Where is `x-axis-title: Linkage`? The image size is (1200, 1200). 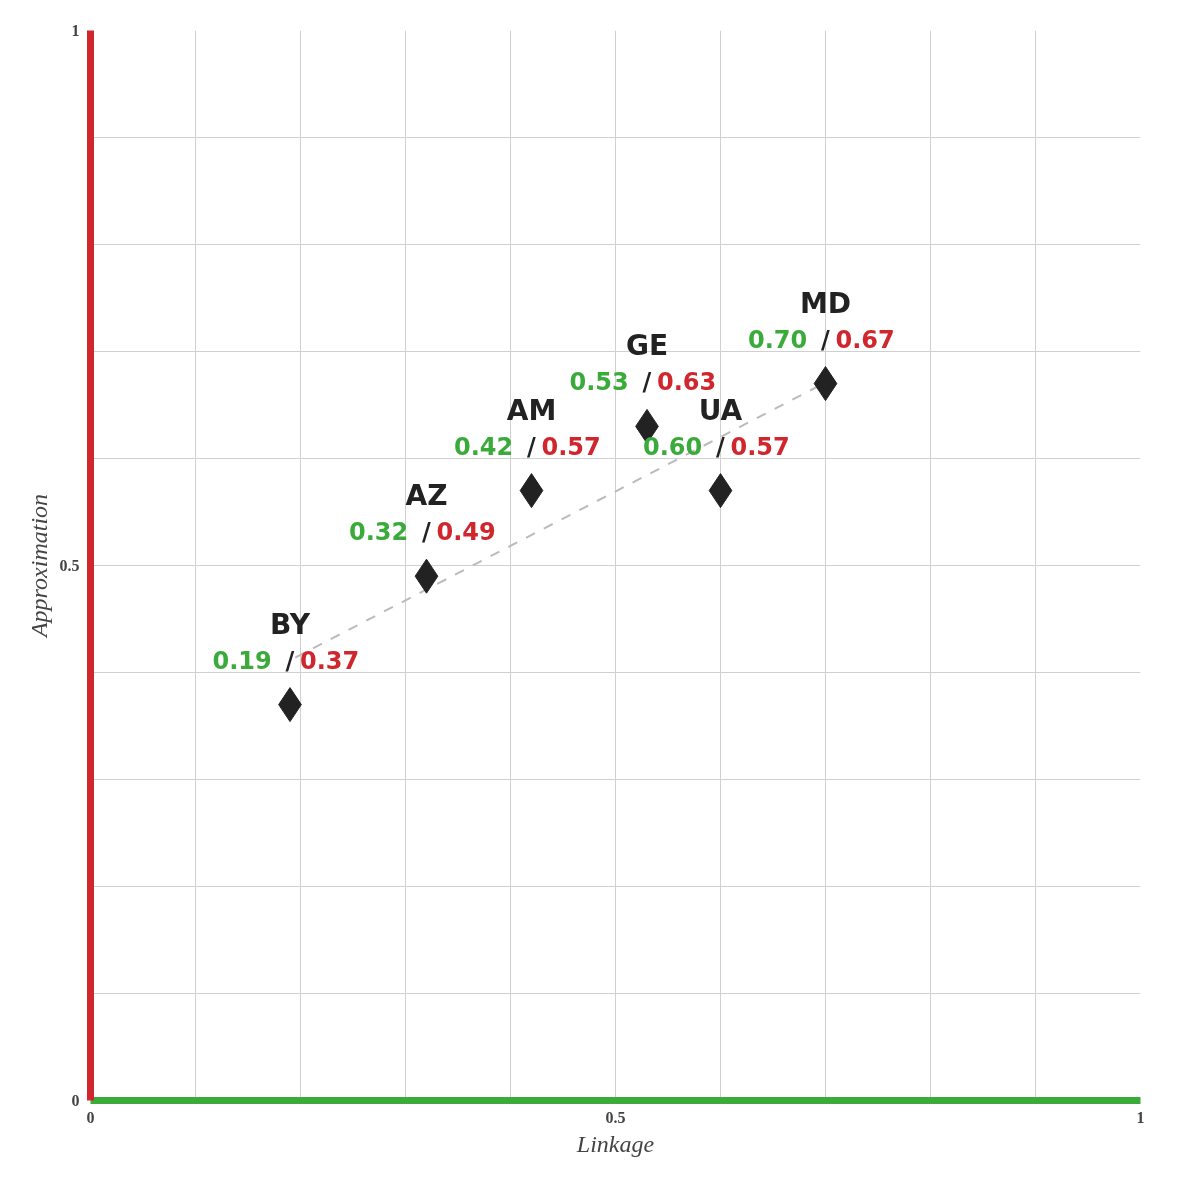 x-axis-title: Linkage is located at coordinates (615, 1143).